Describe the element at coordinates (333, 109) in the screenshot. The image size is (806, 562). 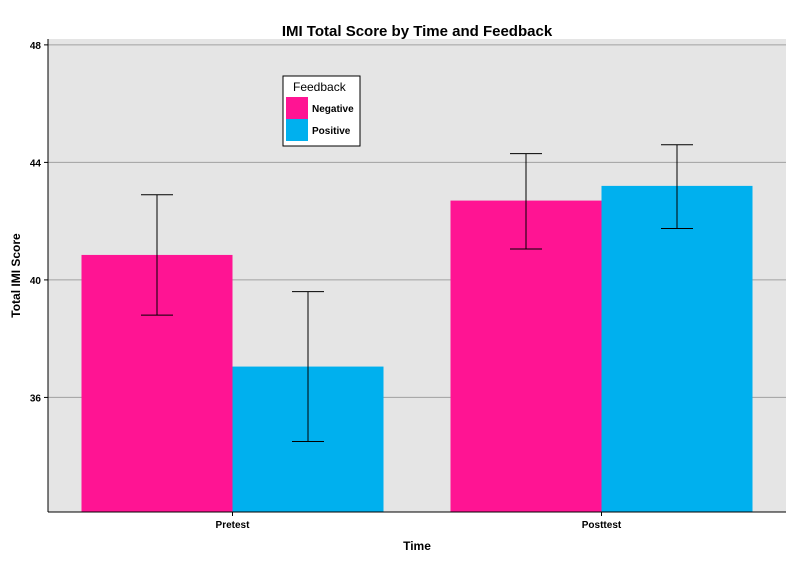
I see `legend-label-negative: Negative` at that location.